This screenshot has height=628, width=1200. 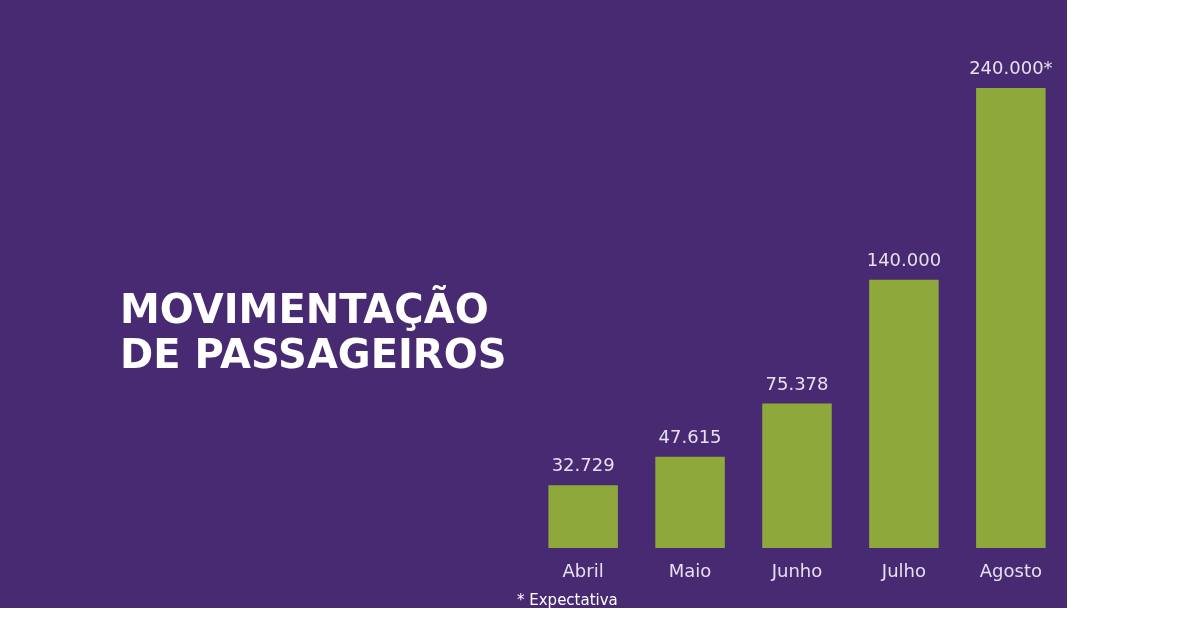 I want to click on text: * Expectativa, so click(x=567, y=600).